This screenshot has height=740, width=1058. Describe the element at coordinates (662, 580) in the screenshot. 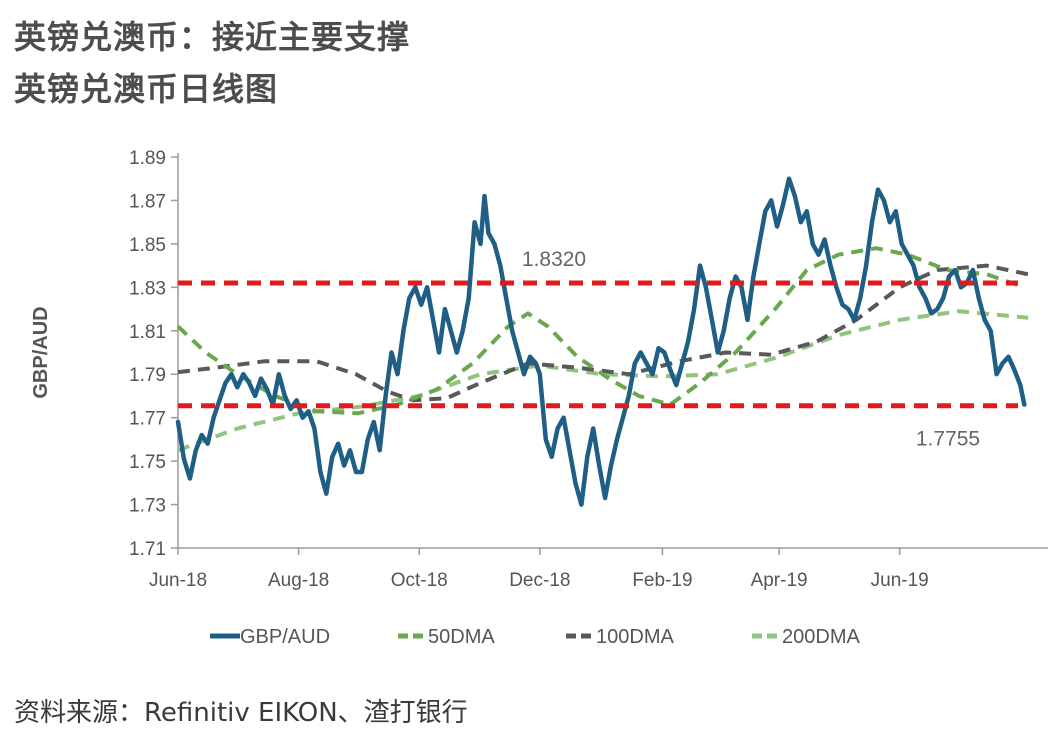

I see `x-tick-label: Feb-19` at that location.